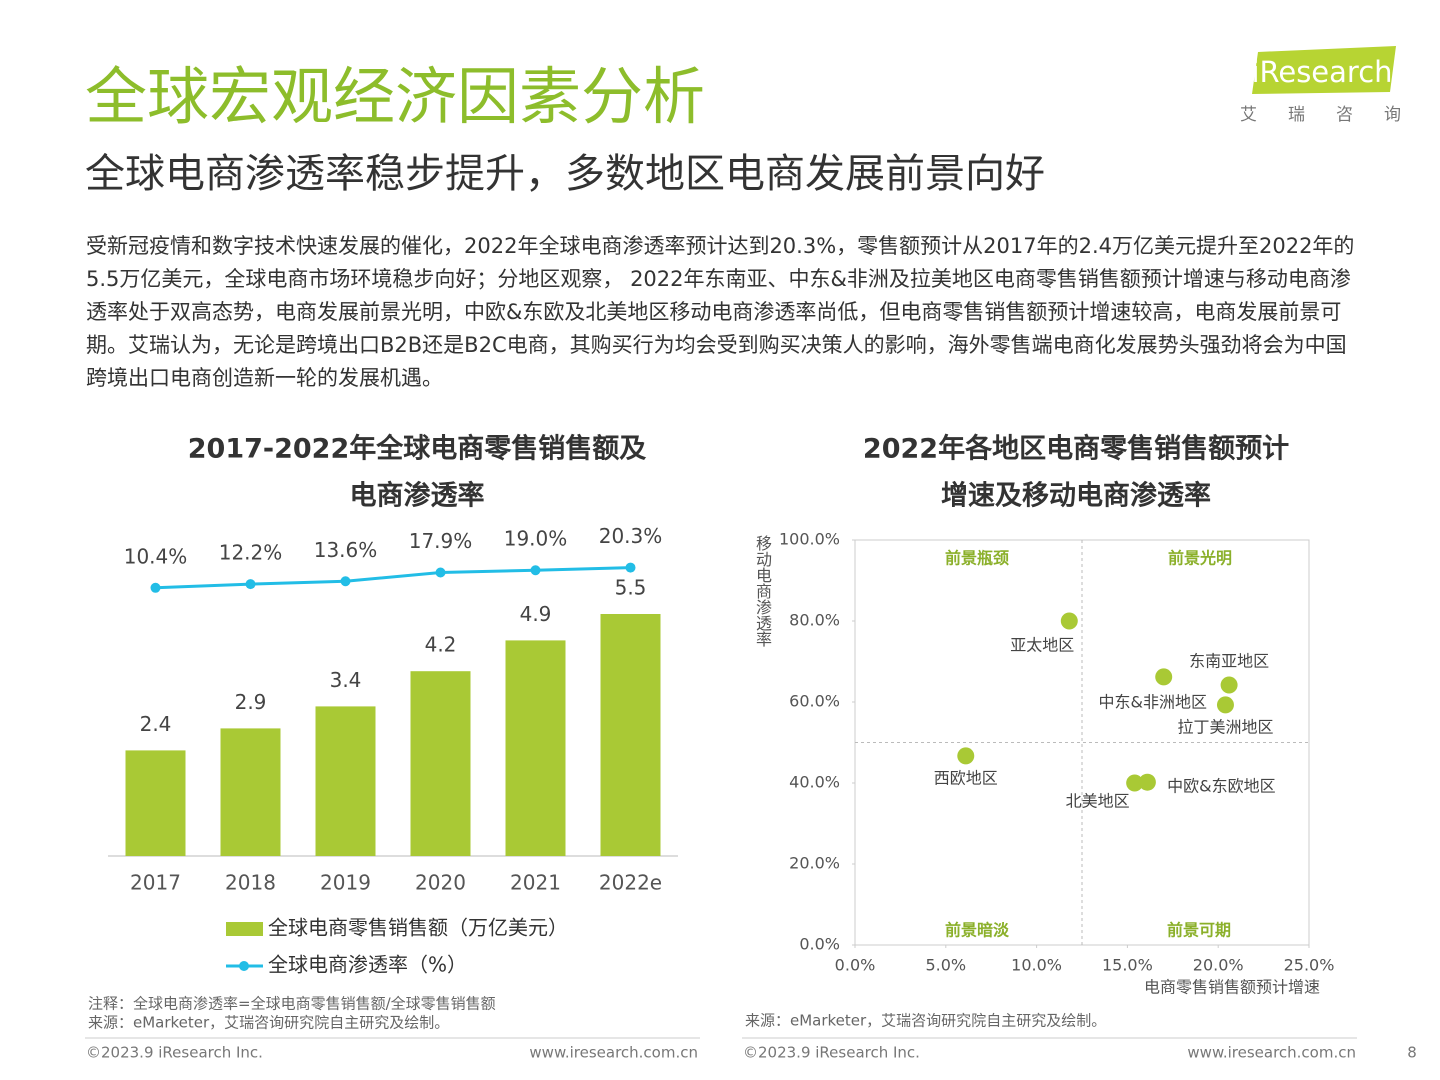 This screenshot has width=1440, height=1080. Describe the element at coordinates (1225, 726) in the screenshot. I see `point-label: 拉丁美洲地区` at that location.